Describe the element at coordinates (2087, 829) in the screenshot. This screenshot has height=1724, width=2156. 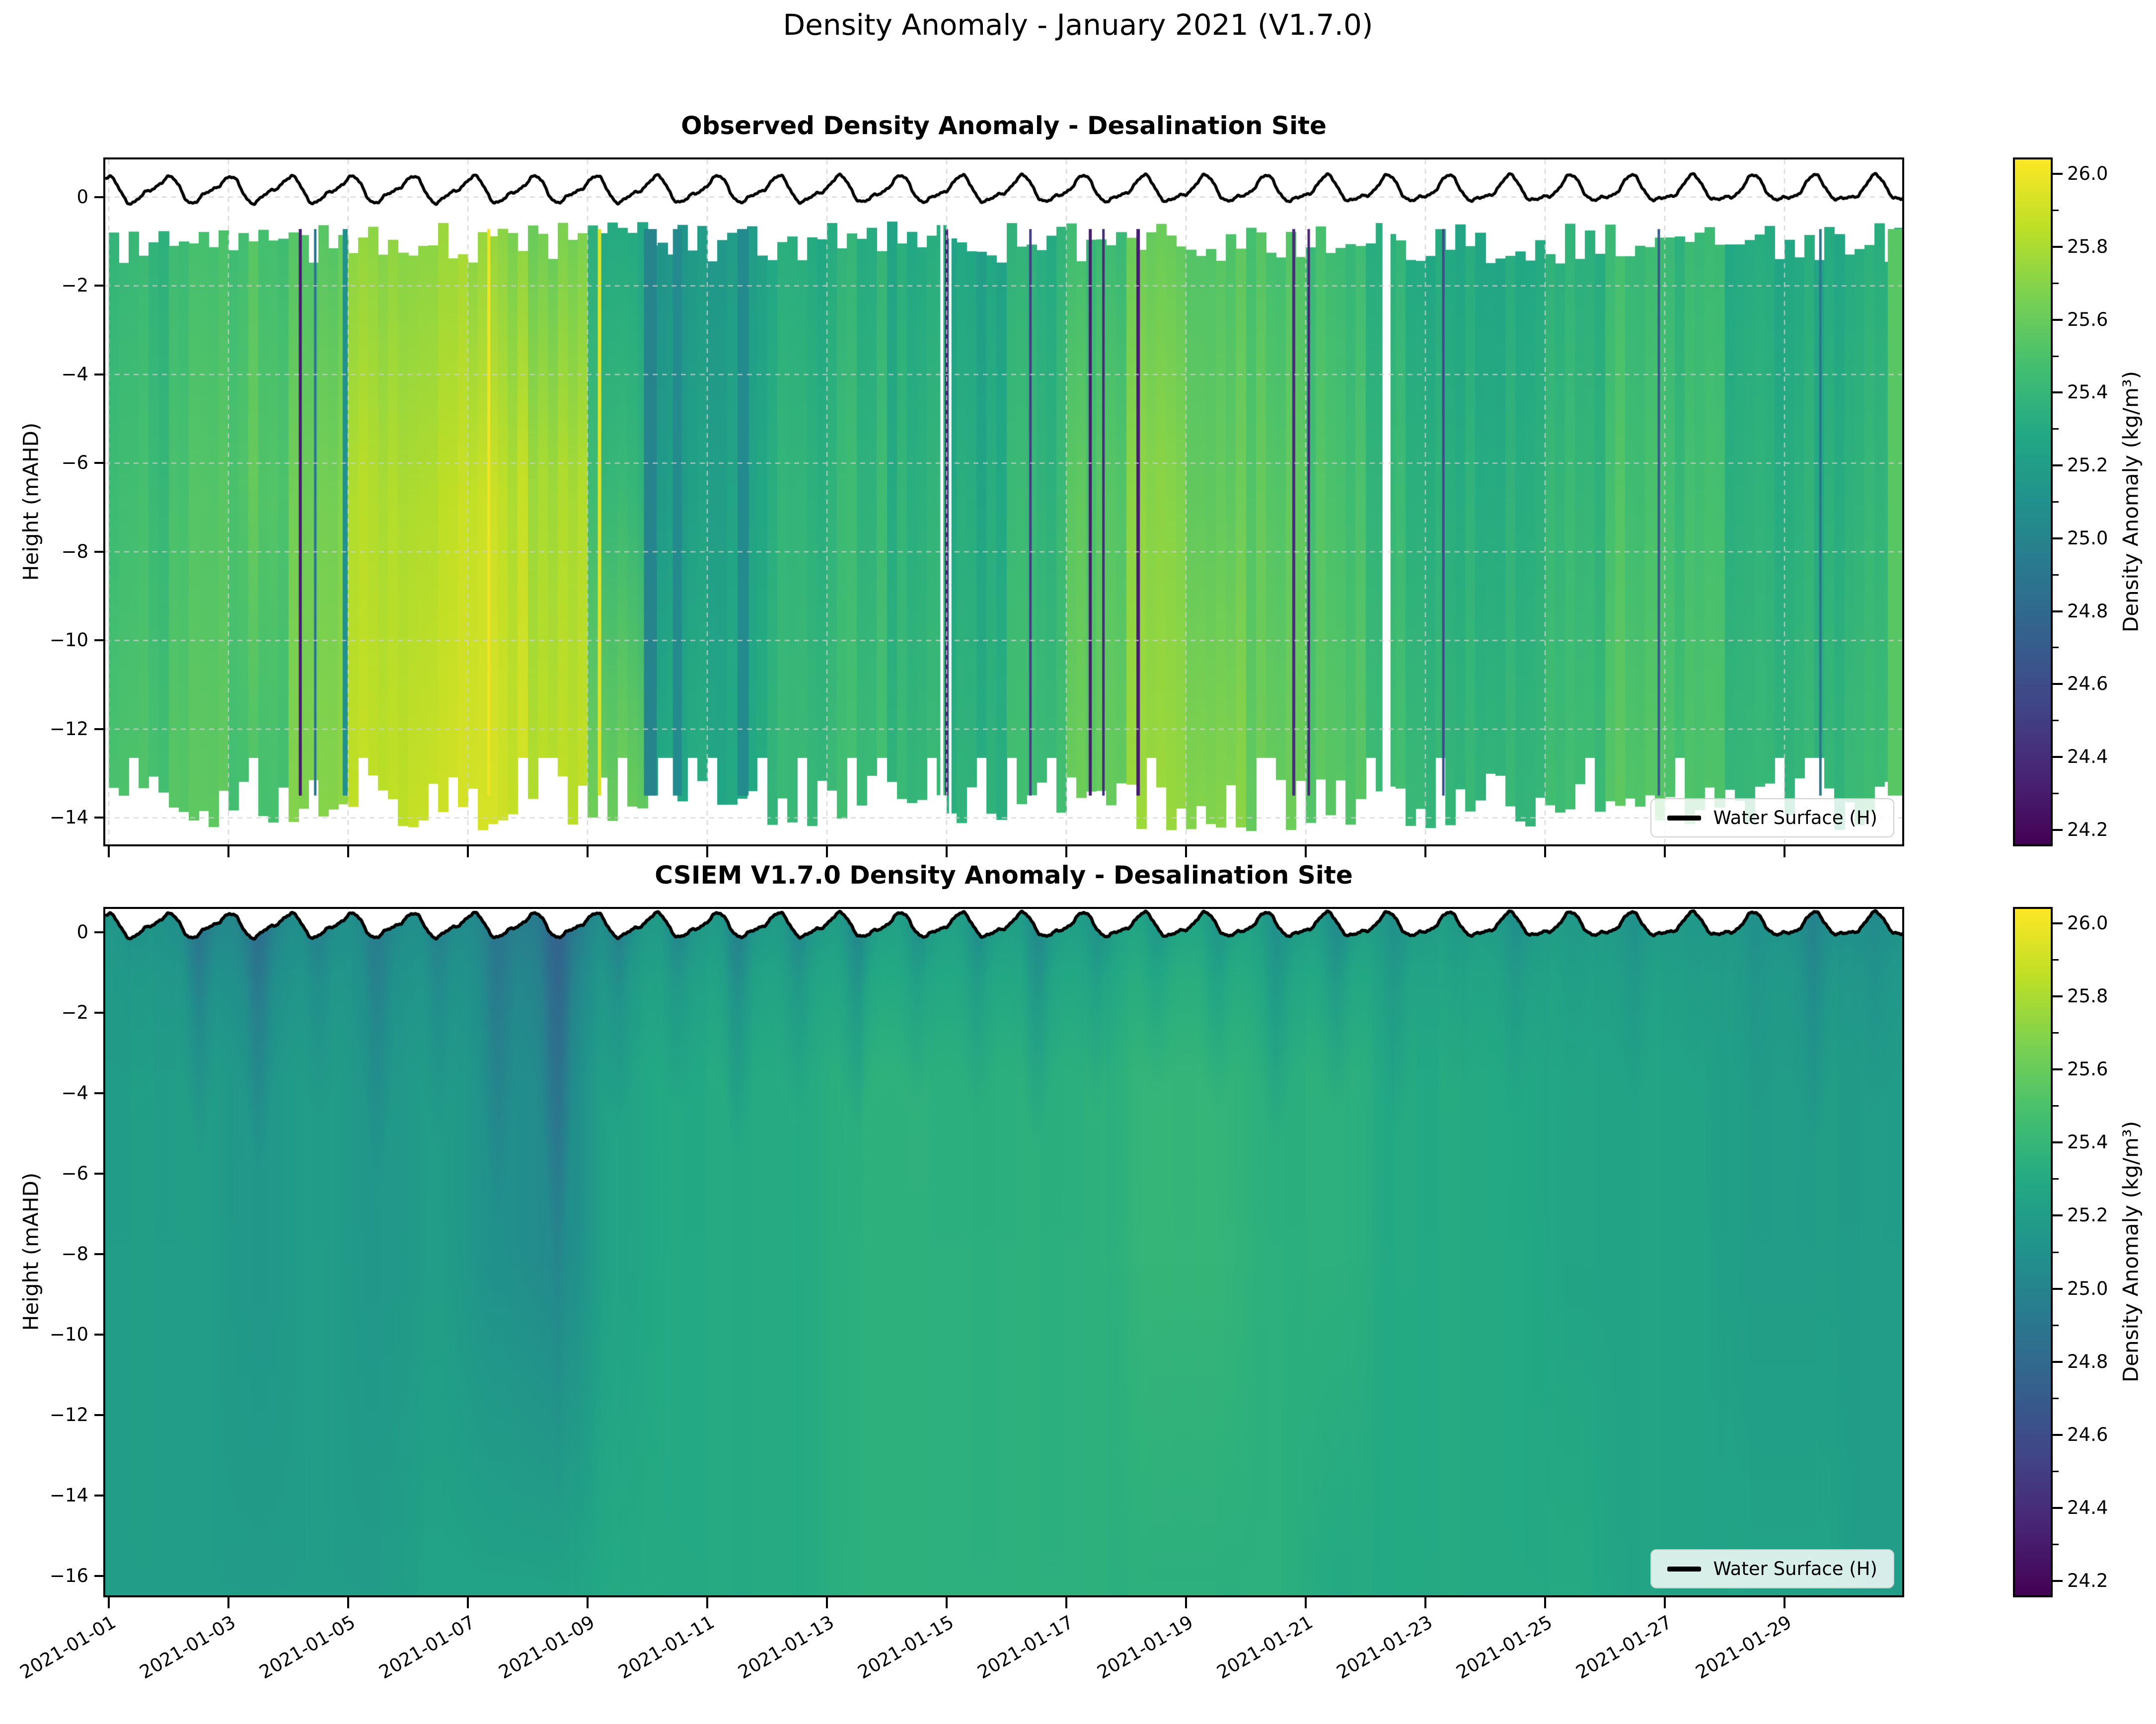
I see `colorbar-tick-label: 24.2` at that location.